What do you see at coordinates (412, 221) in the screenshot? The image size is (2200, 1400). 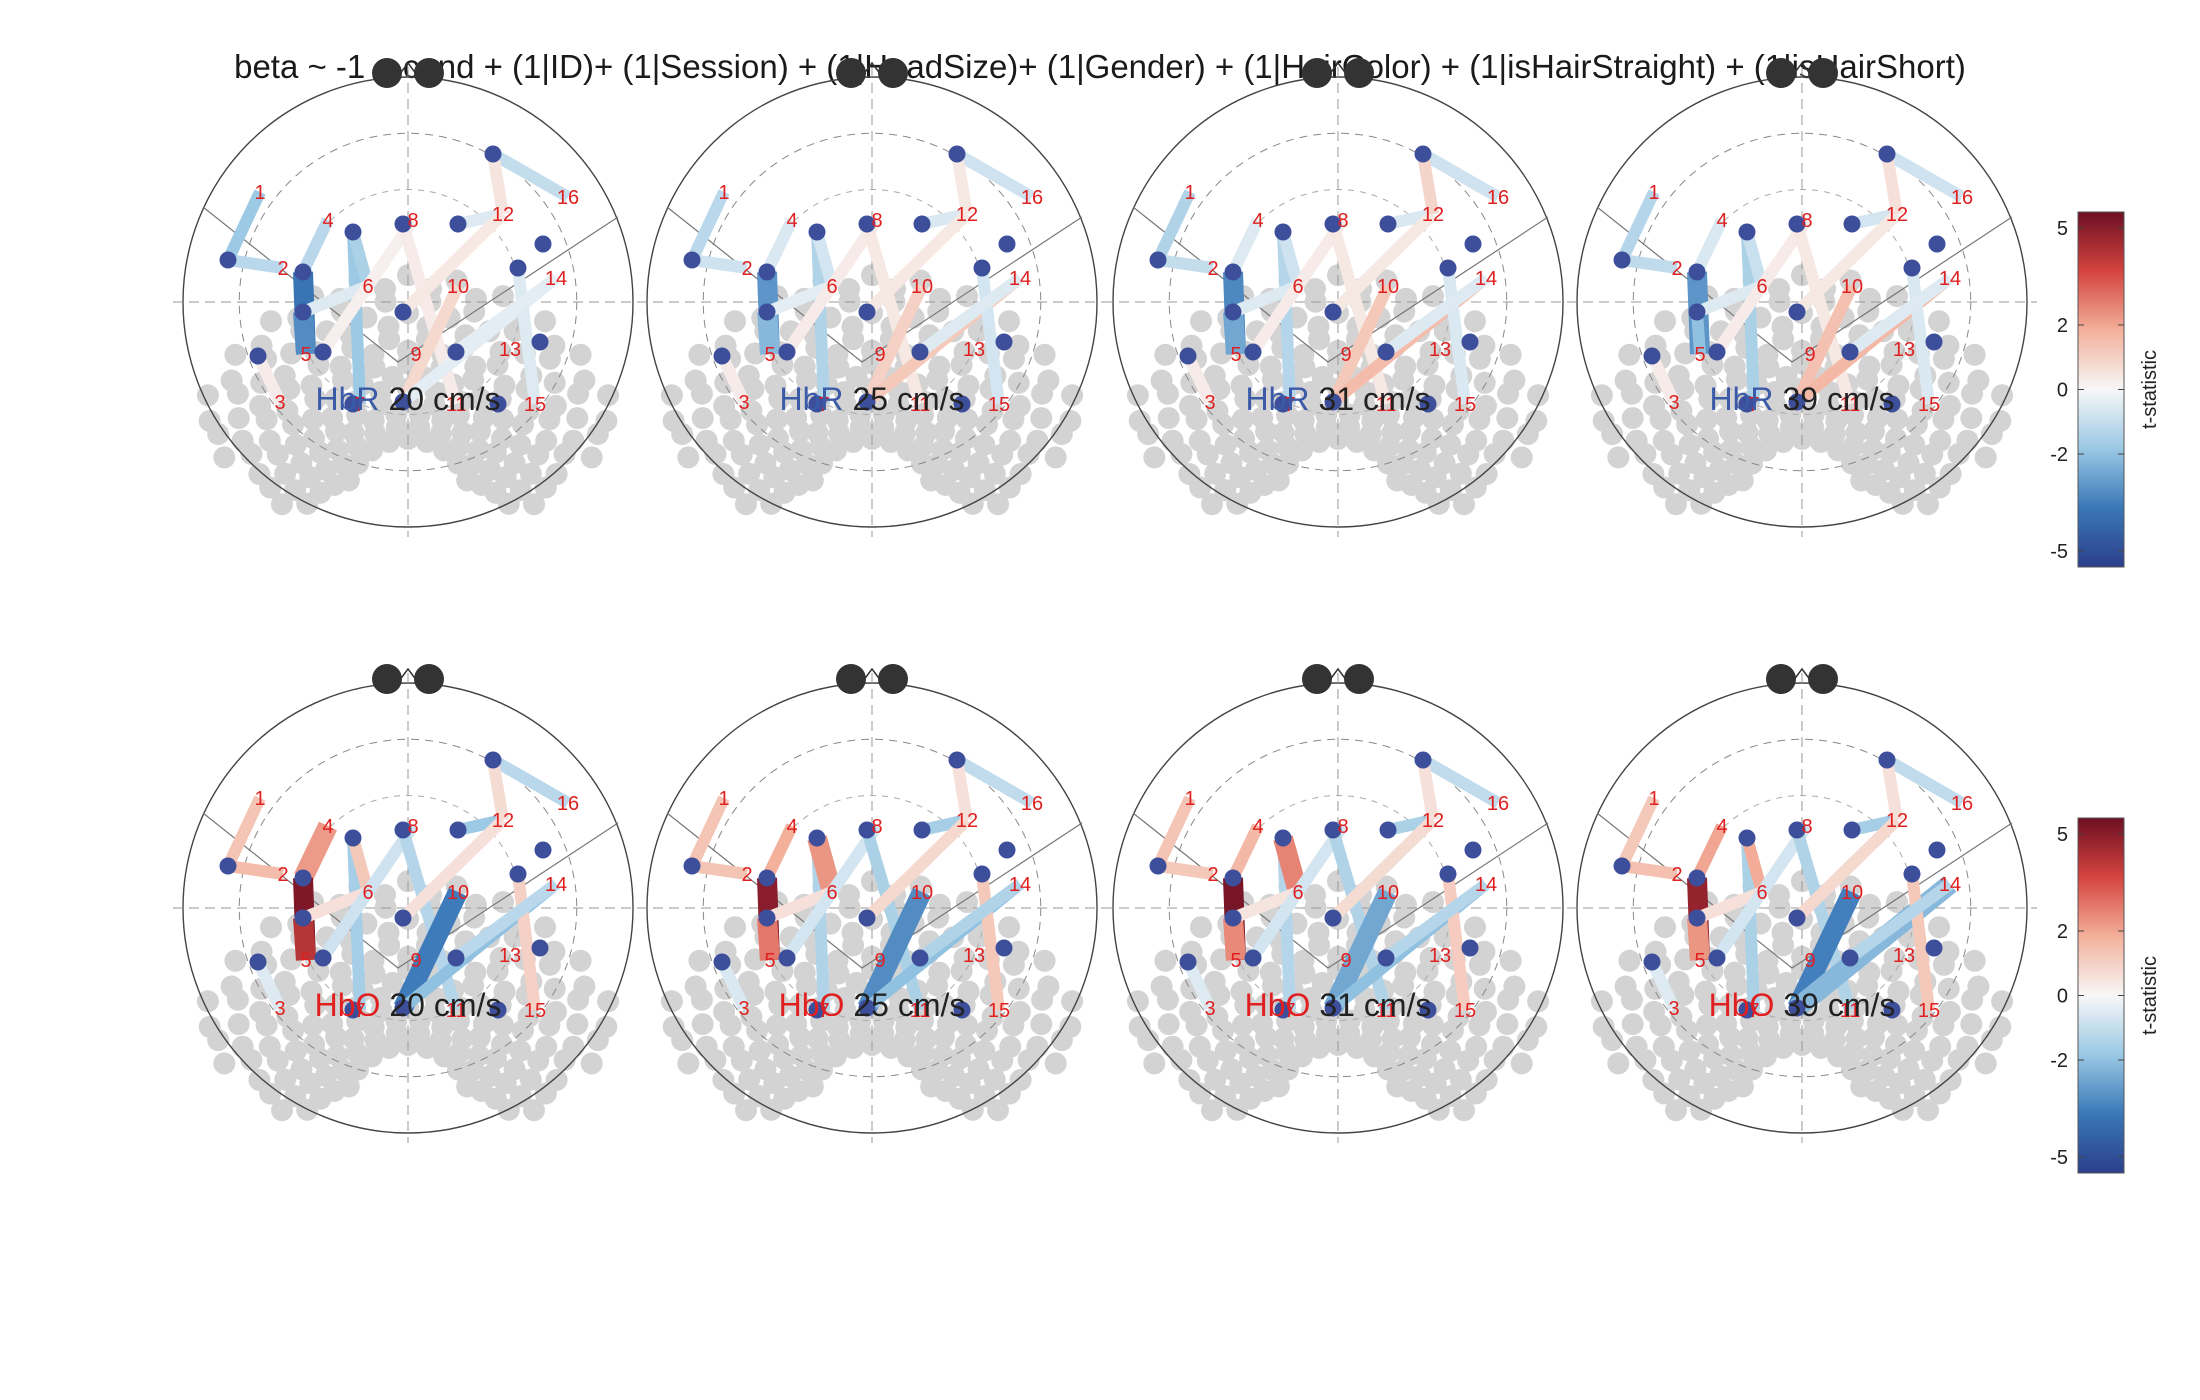 I see `detector-label-8: 8` at bounding box center [412, 221].